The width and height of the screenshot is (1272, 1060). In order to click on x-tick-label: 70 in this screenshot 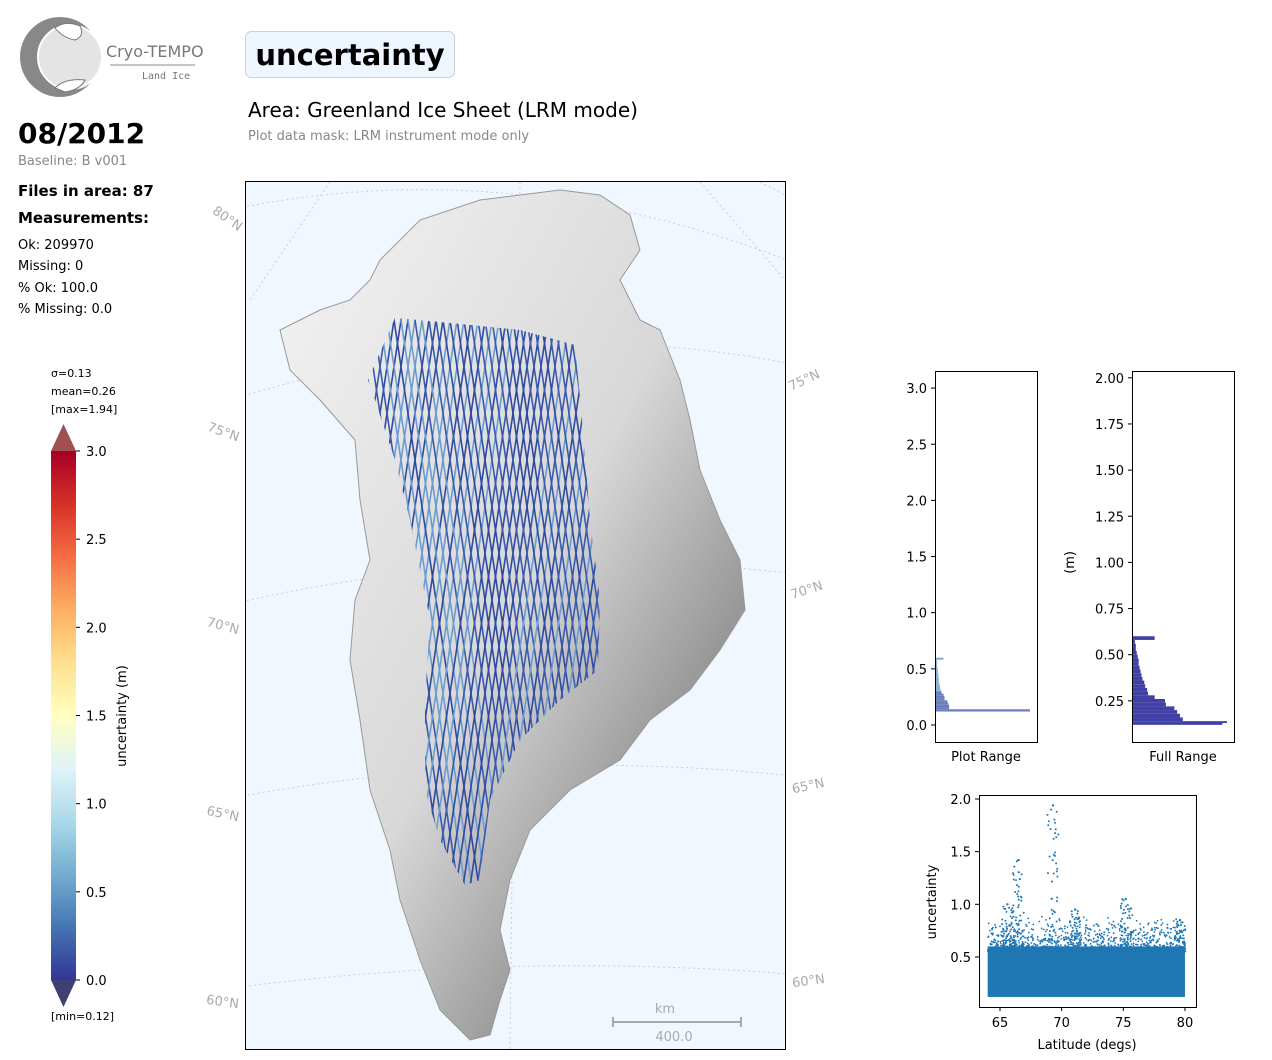, I will do `click(1061, 1023)`.